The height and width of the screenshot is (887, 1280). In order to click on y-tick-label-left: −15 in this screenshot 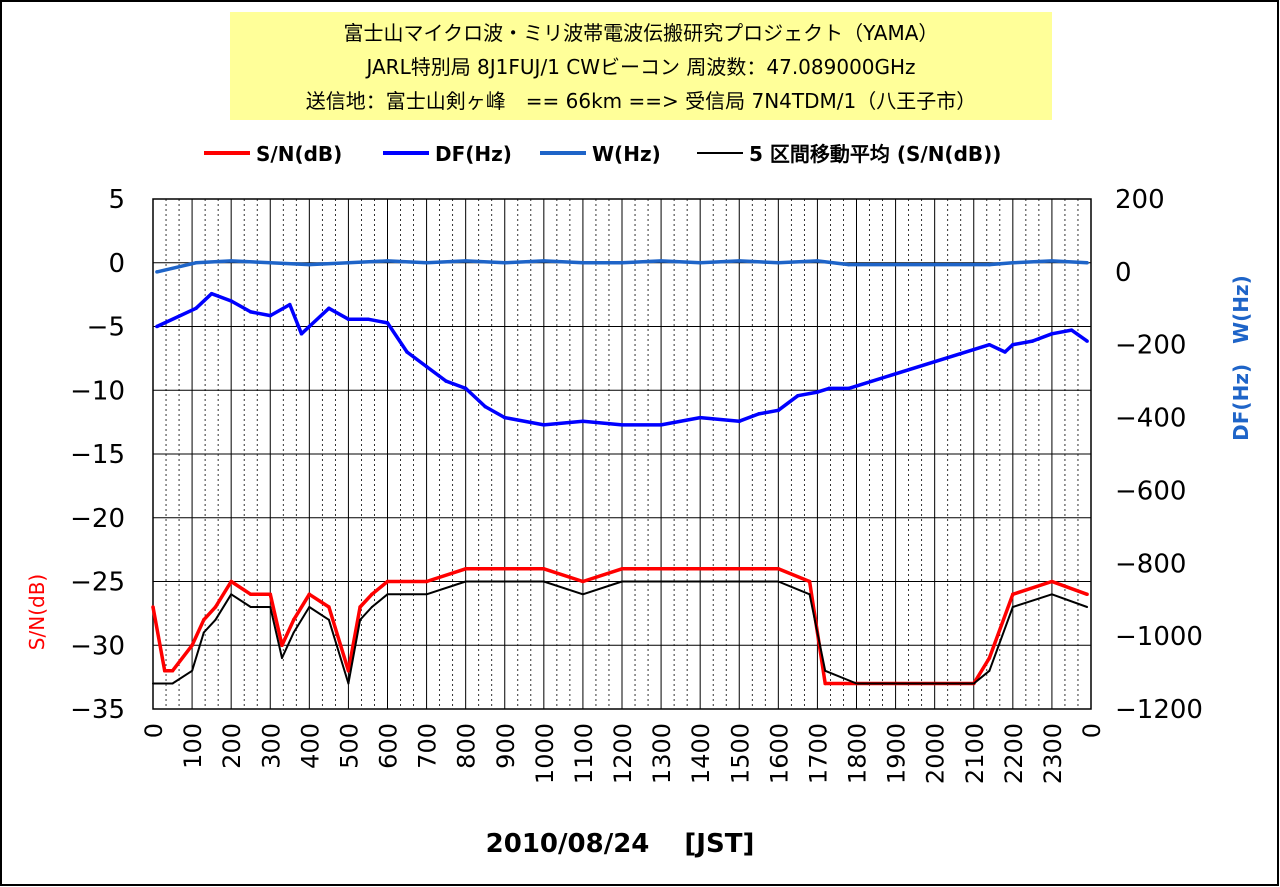, I will do `click(97, 455)`.